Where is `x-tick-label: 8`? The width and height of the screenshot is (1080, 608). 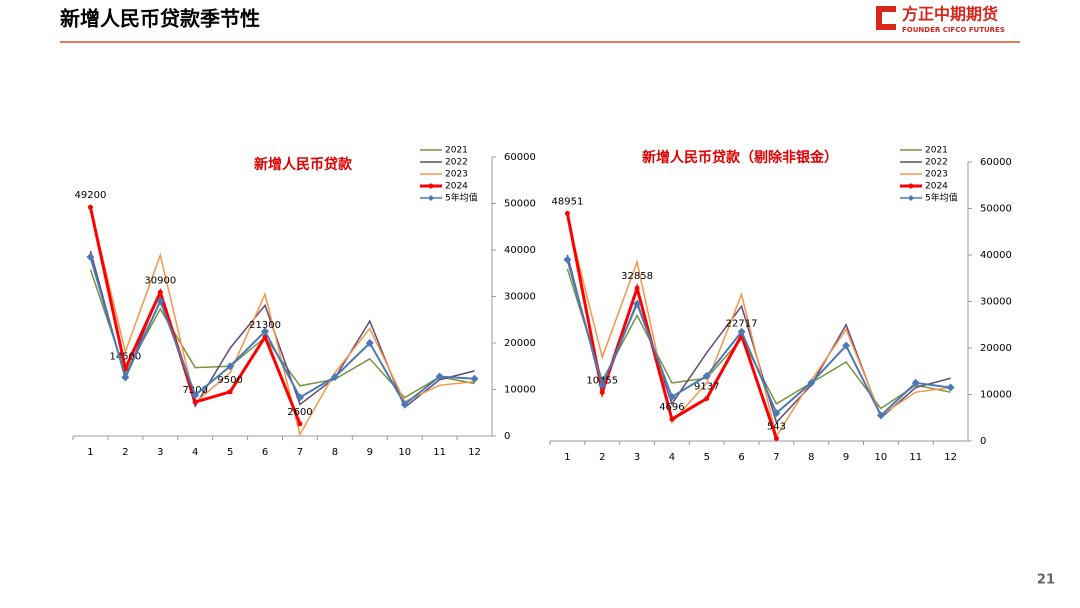 x-tick-label: 8 is located at coordinates (335, 452).